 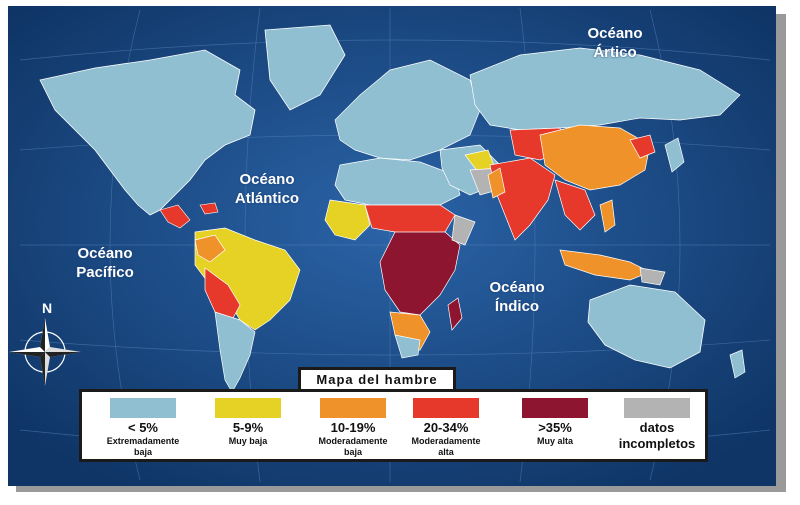 I want to click on legend-swatch-very-low, so click(x=248, y=408).